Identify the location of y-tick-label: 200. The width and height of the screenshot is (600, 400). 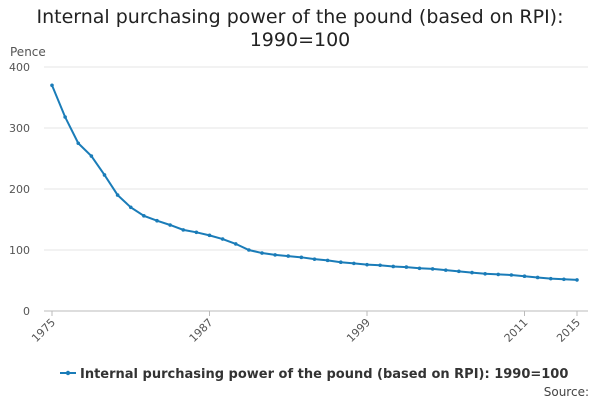
(19, 189).